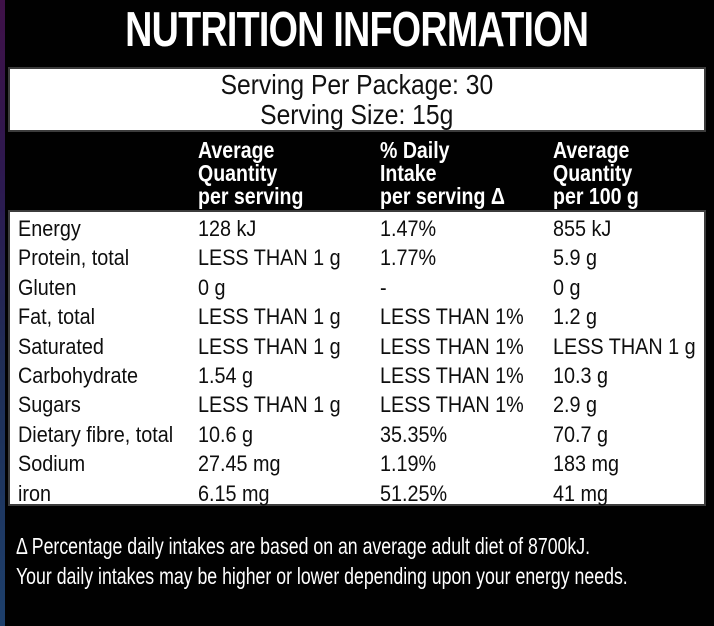 The height and width of the screenshot is (626, 714). What do you see at coordinates (357, 257) in the screenshot?
I see `table-row: Protein, total LESS THAN 1 g 1.77% 5.9 g` at bounding box center [357, 257].